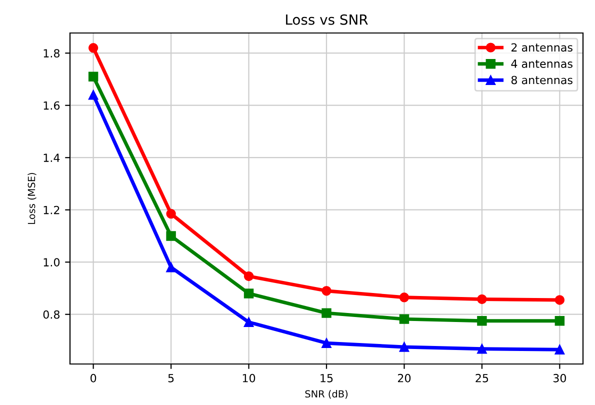  Describe the element at coordinates (559, 378) in the screenshot. I see `x-tick-label: 30` at that location.